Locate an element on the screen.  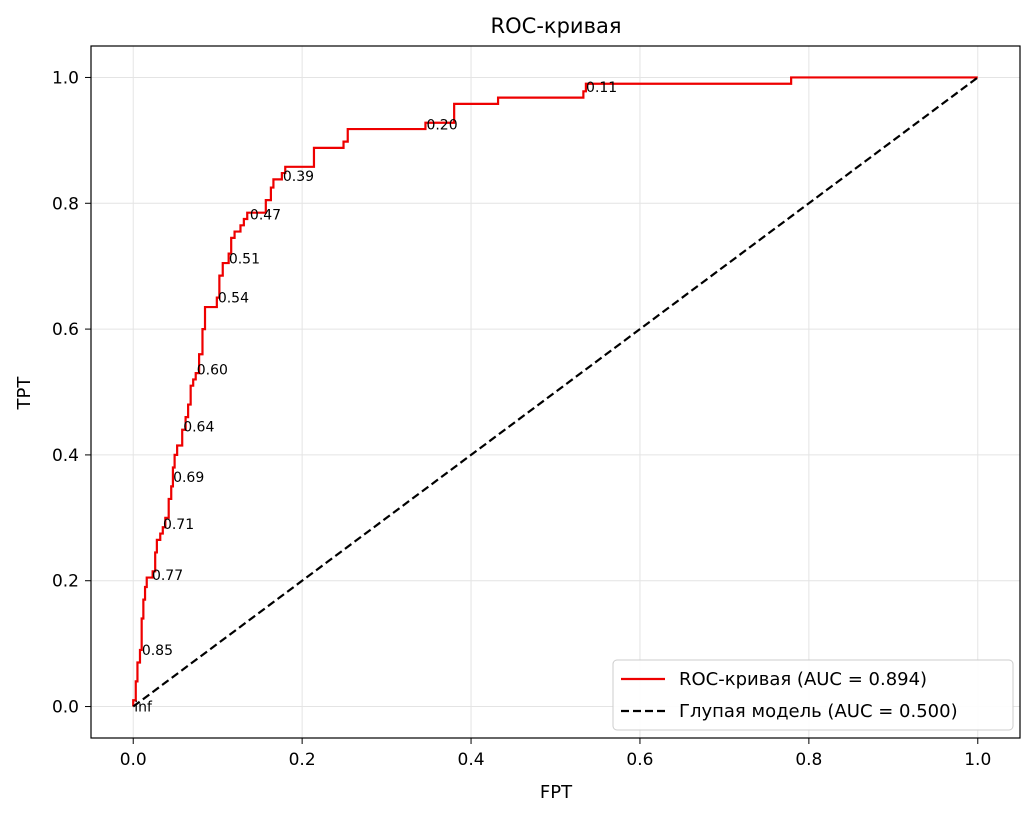
x-tick-label: 1.0 is located at coordinates (977, 760).